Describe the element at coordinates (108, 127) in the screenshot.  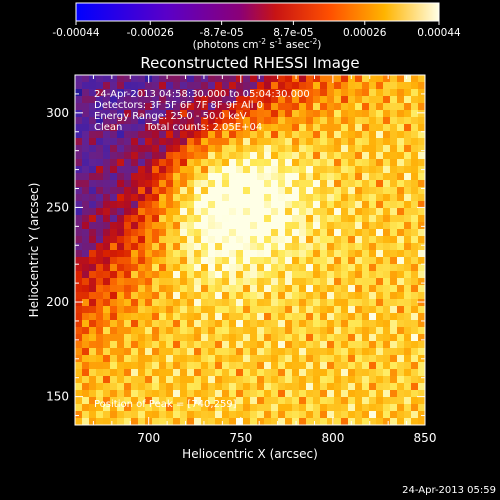
I see `annotation-algorithm: Clean` at that location.